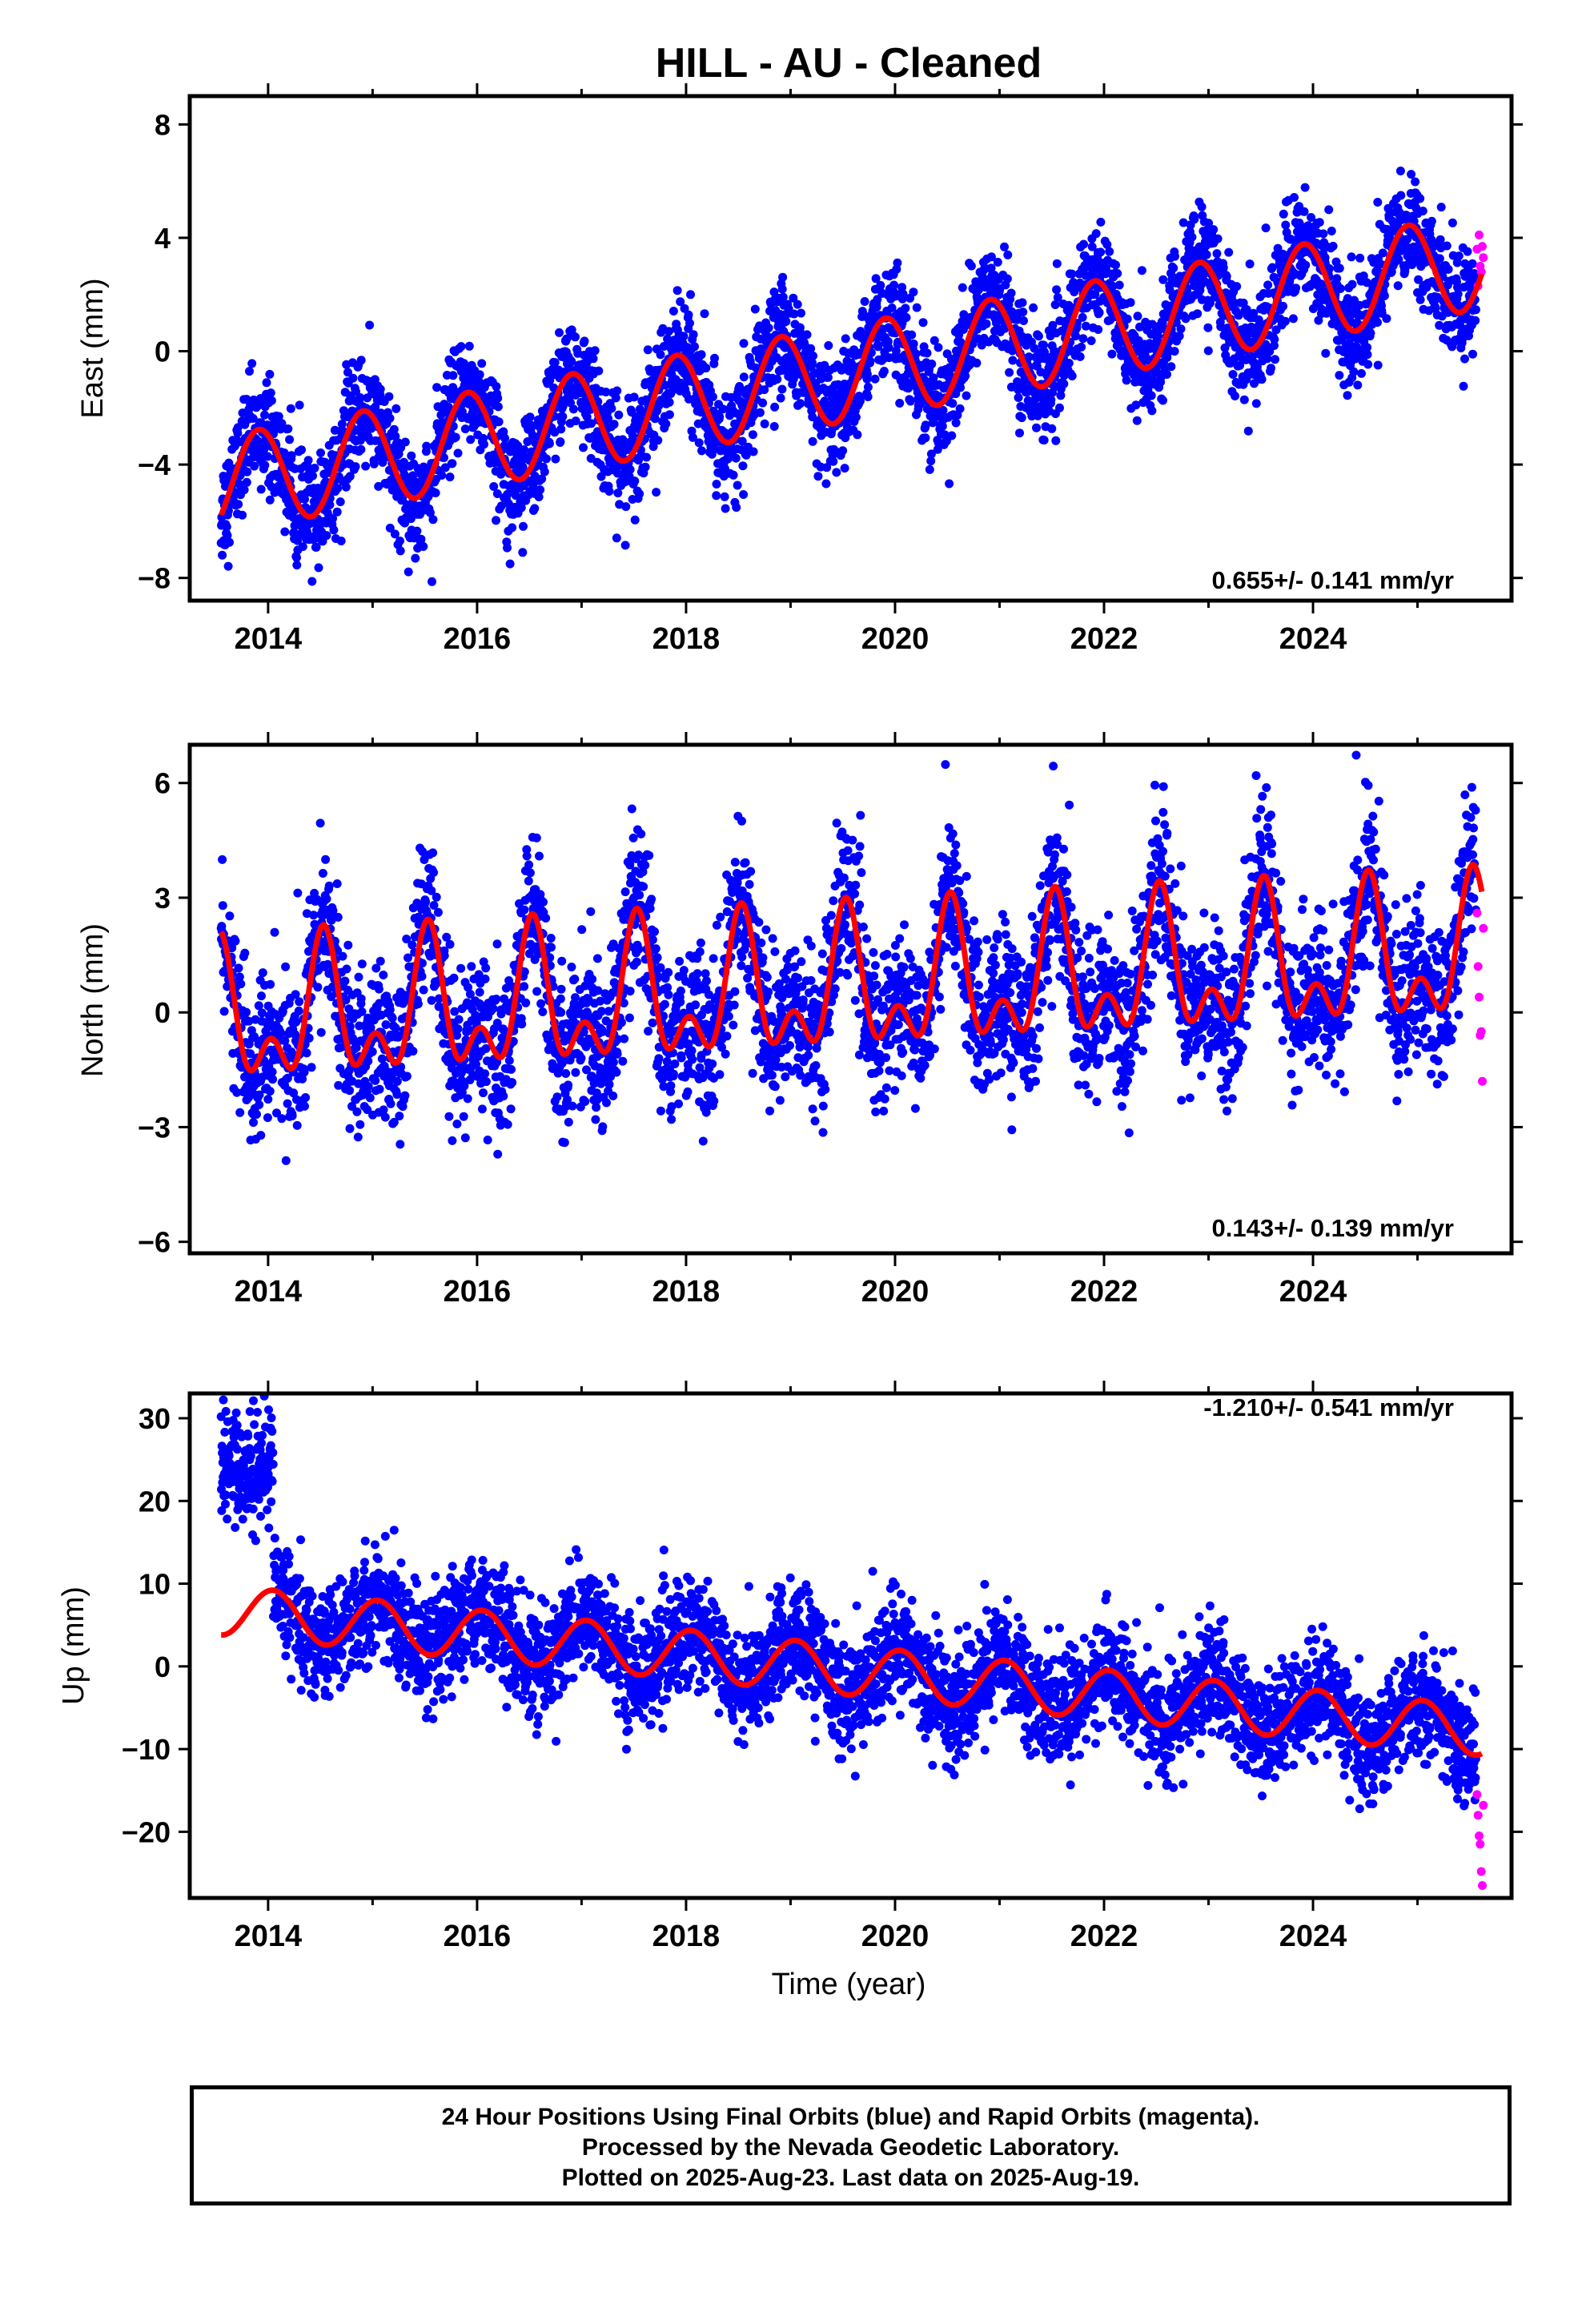  I want to click on east-points, so click(848, 376).